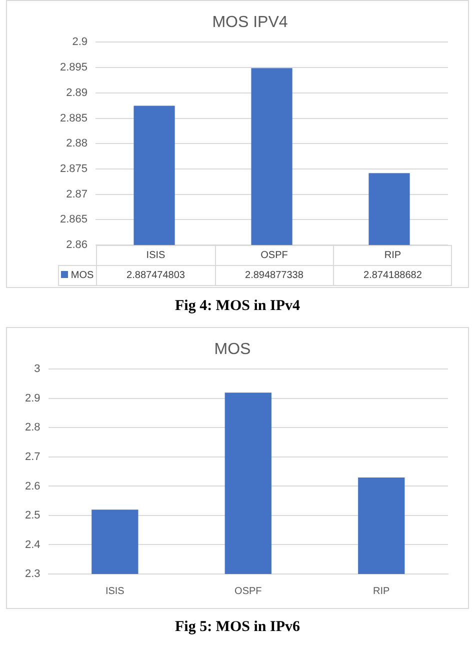 The width and height of the screenshot is (475, 647). I want to click on y-tick-label: 2.885, so click(74, 118).